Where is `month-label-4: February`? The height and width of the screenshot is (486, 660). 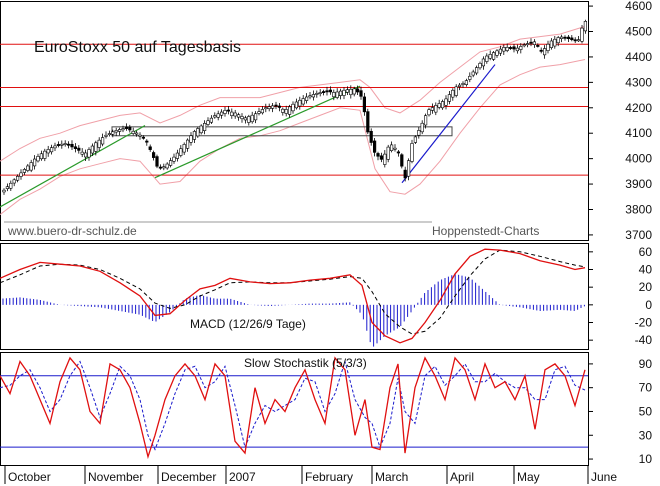
month-label-4: February is located at coordinates (329, 477).